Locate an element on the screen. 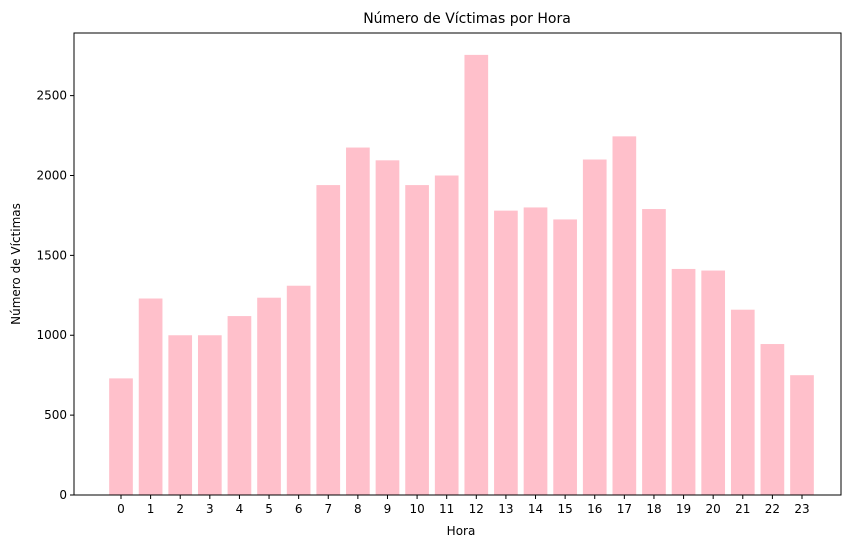 The image size is (859, 548). y-tick-label: 1000 is located at coordinates (51, 335).